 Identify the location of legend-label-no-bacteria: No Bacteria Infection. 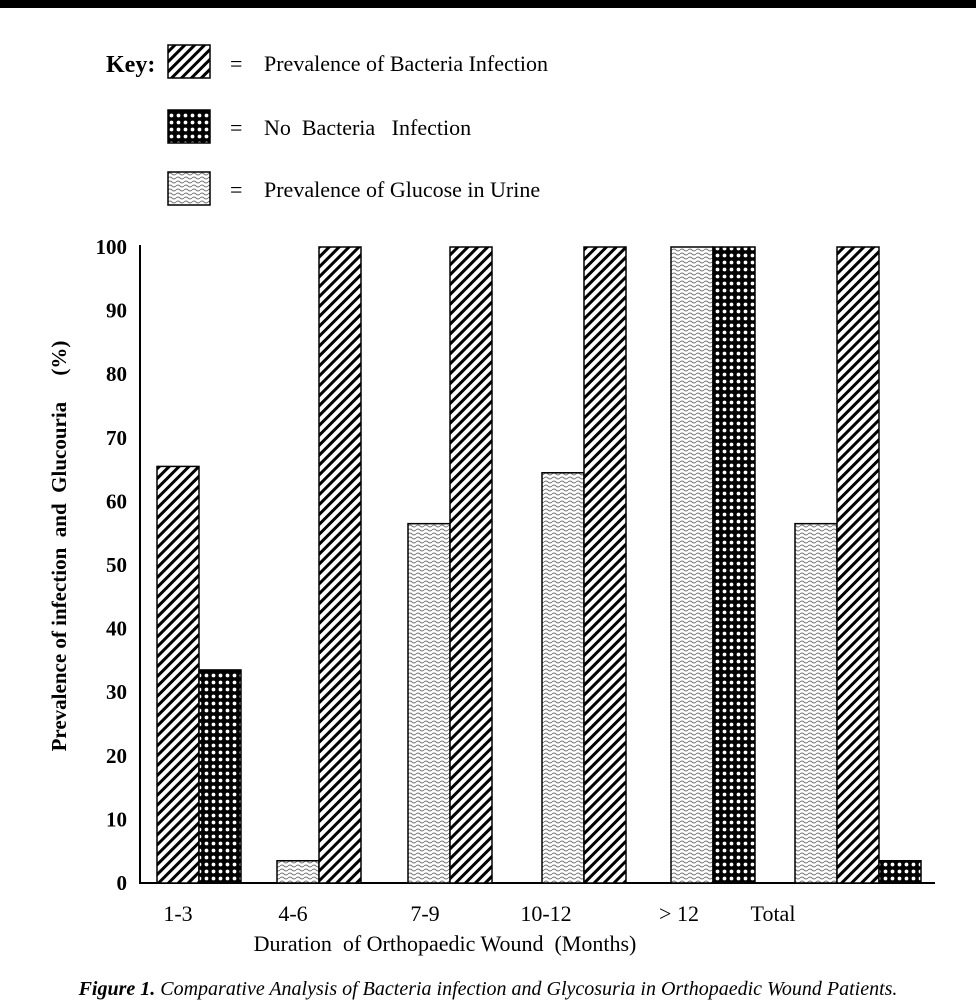
(367, 127).